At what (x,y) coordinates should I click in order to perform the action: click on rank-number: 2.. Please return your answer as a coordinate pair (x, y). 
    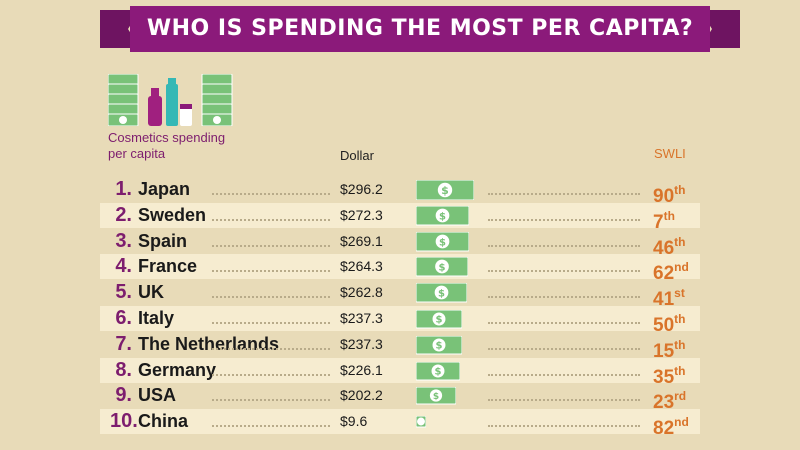
    Looking at the image, I should click on (123, 214).